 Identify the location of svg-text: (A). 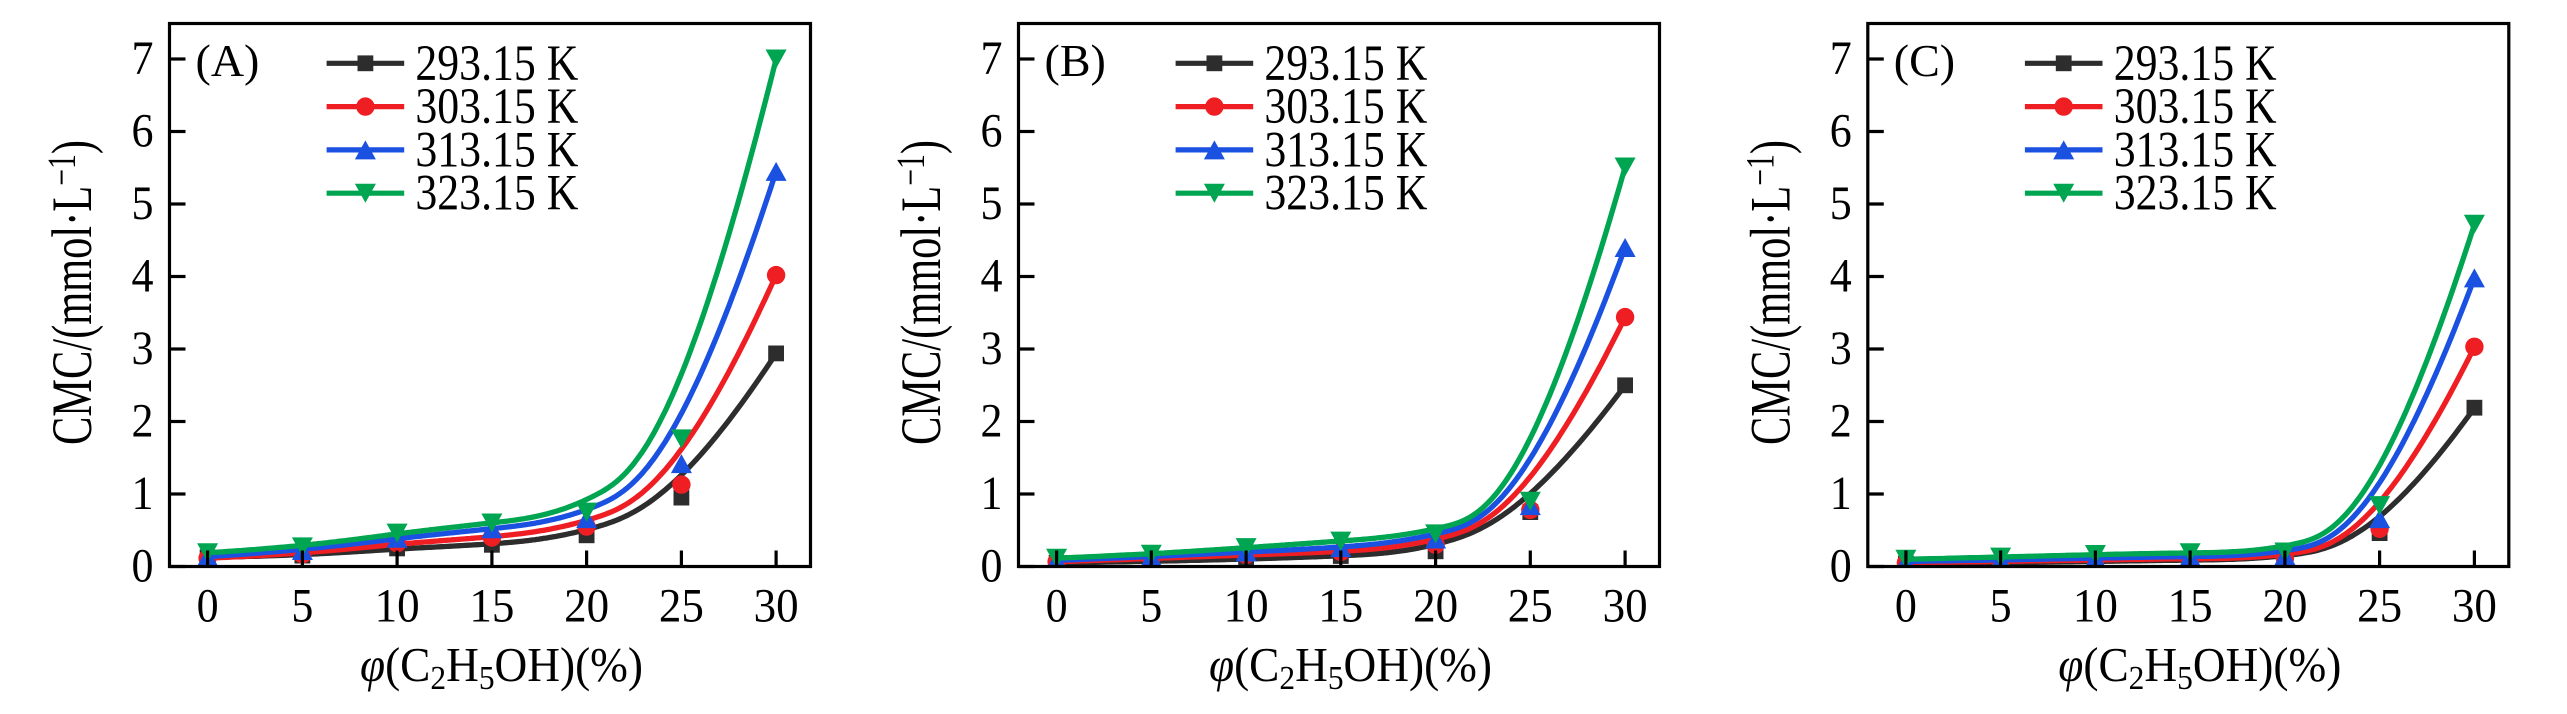
(228, 60).